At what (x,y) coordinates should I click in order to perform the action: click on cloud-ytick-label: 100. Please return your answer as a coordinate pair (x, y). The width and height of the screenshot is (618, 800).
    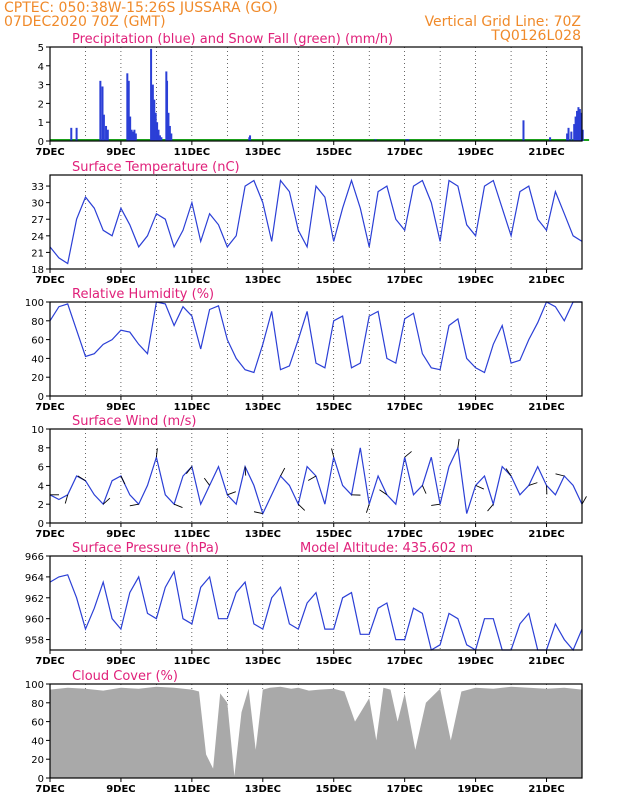
    Looking at the image, I should click on (34, 685).